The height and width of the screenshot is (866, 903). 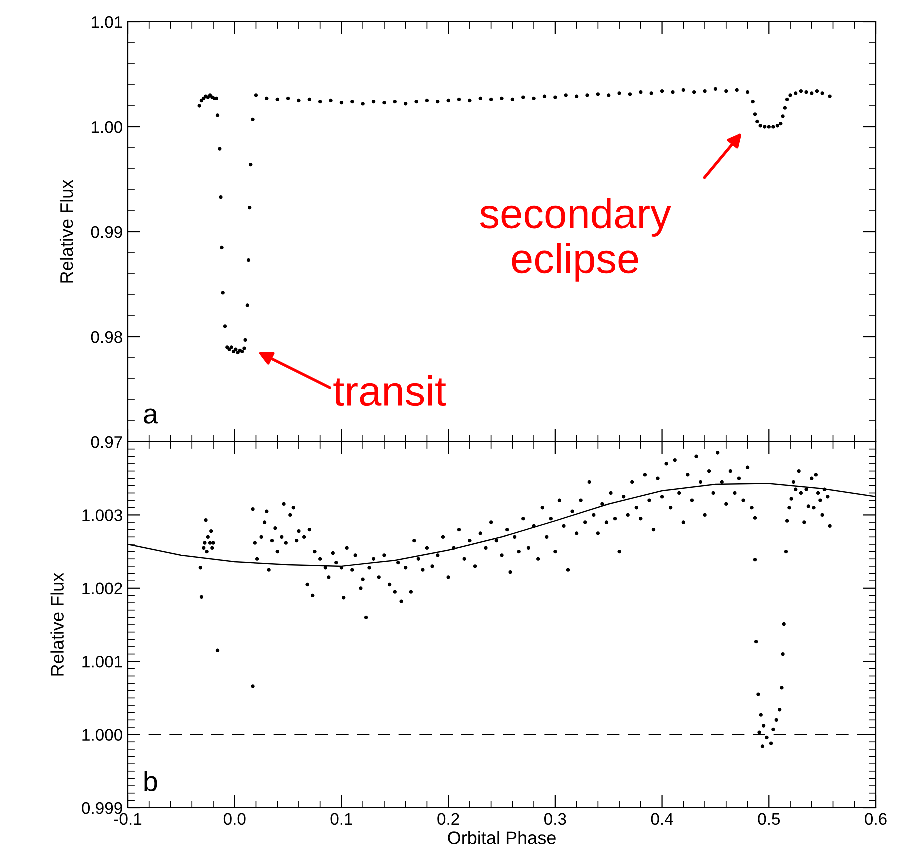 I want to click on annotation: transit, so click(x=390, y=391).